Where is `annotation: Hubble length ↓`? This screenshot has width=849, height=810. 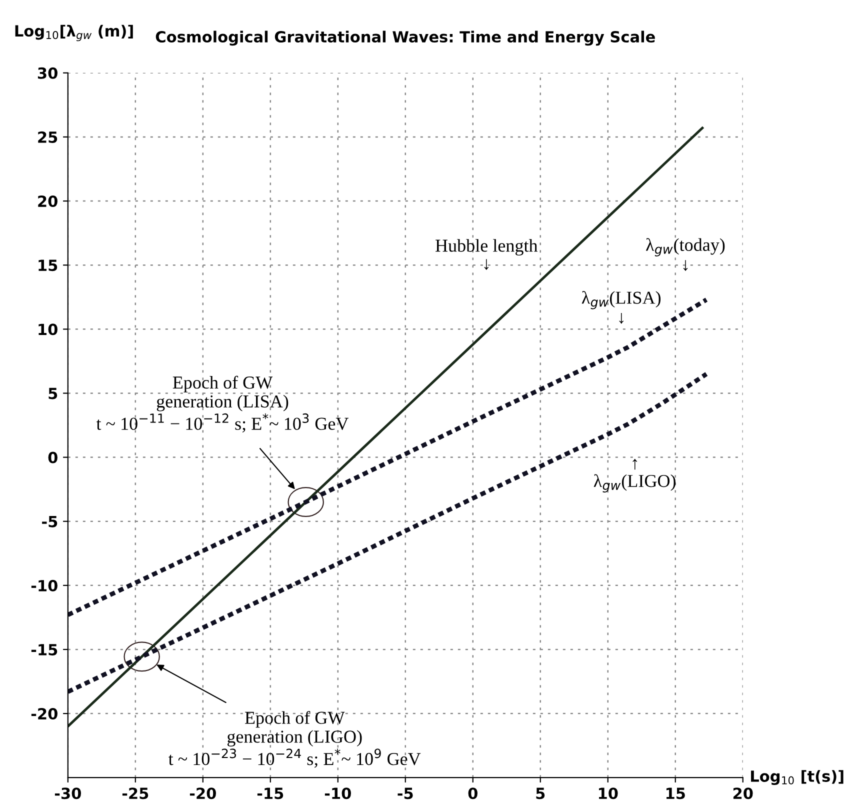
annotation: Hubble length ↓ is located at coordinates (487, 254).